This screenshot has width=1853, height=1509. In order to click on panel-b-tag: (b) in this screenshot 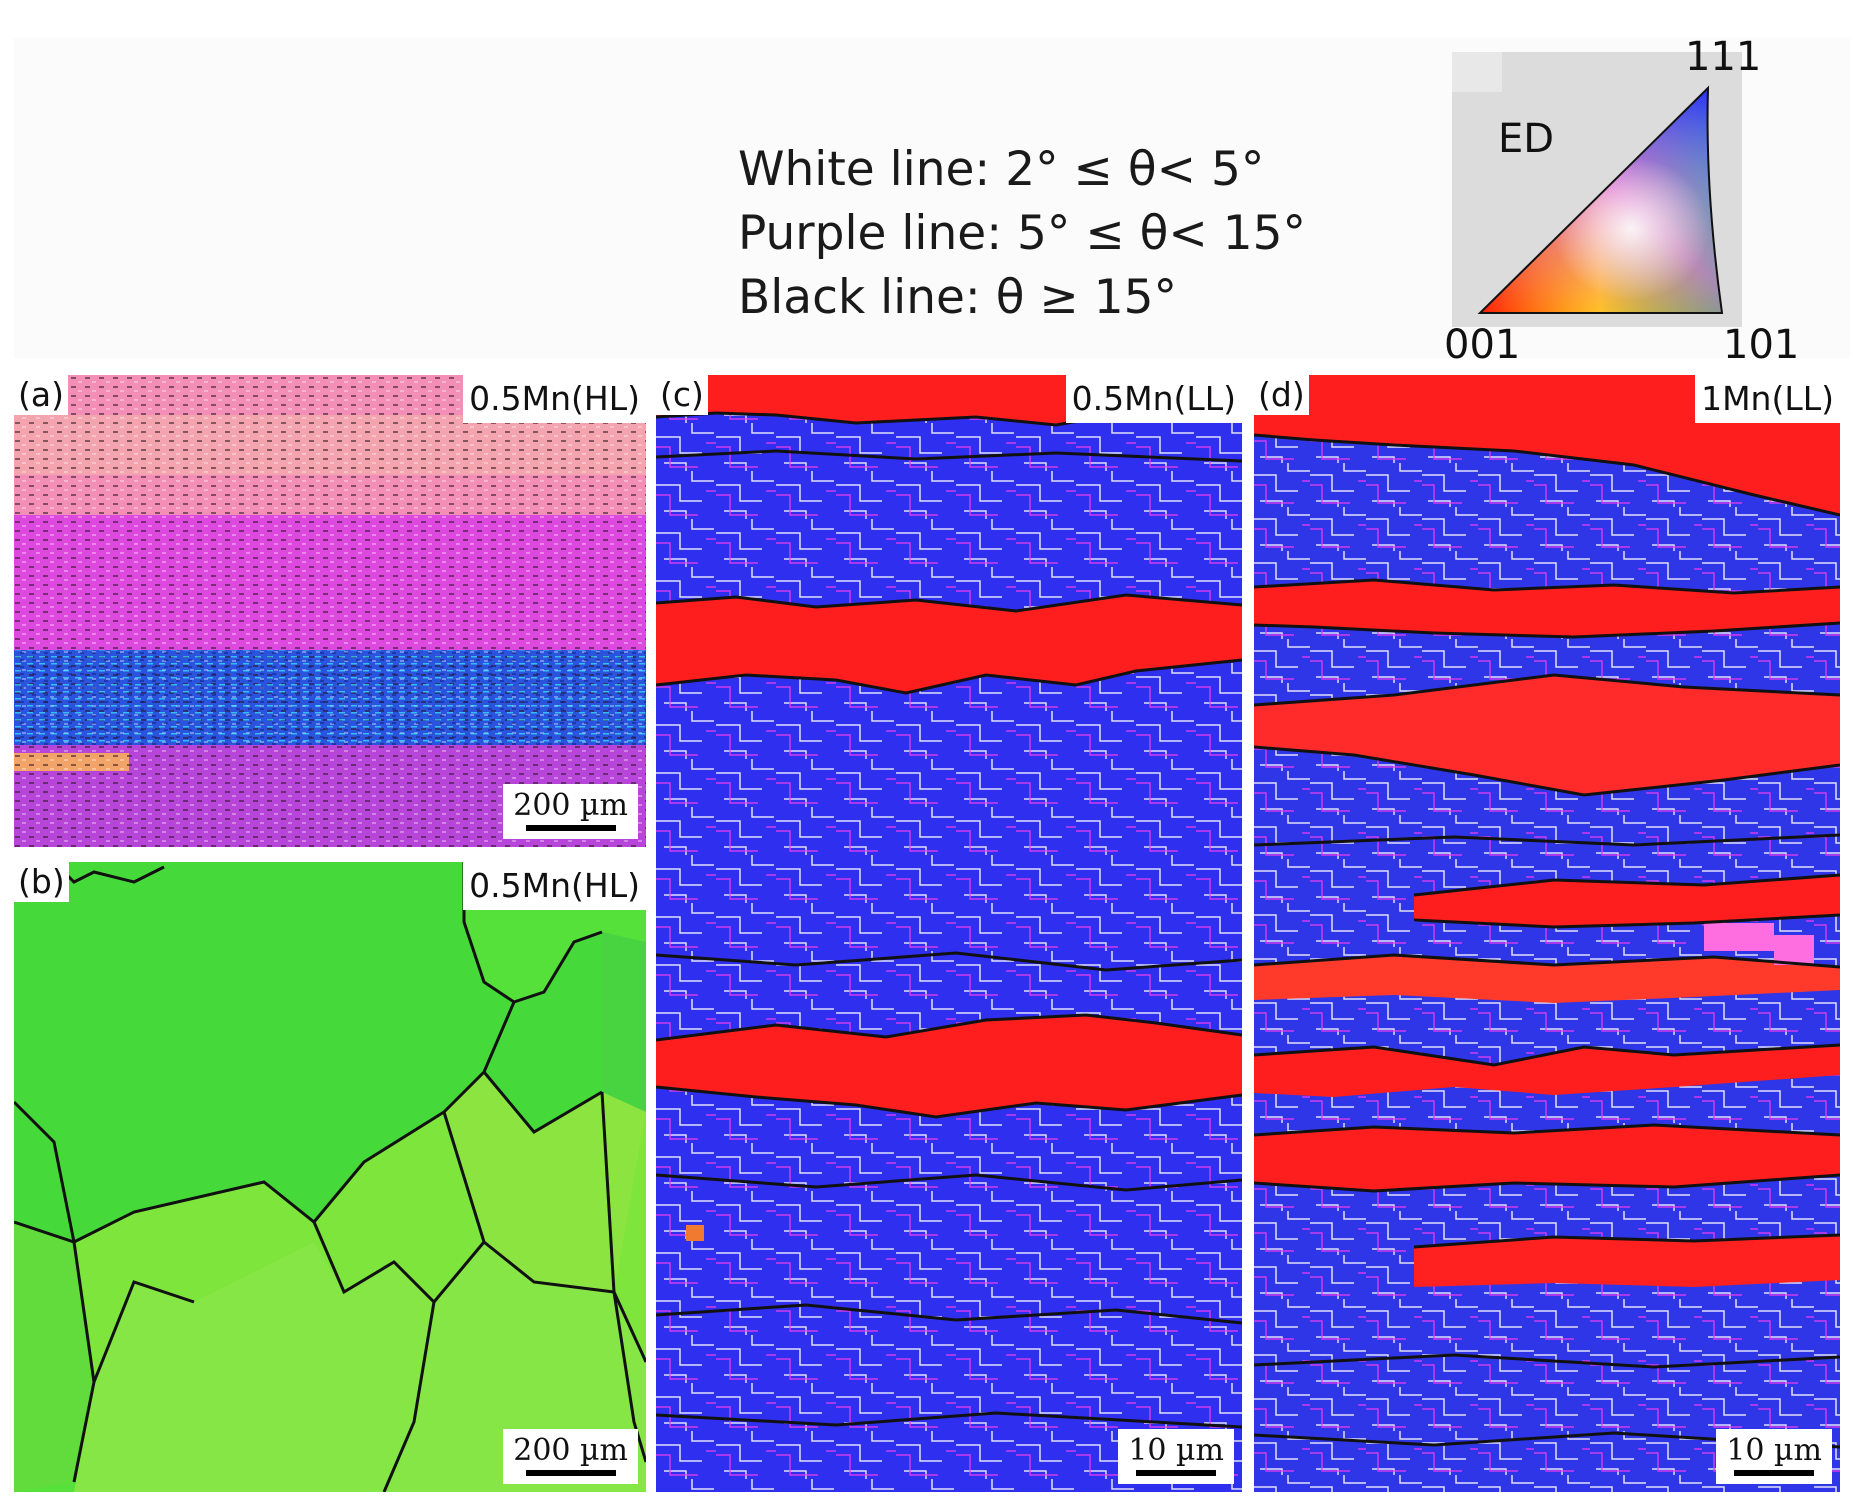, I will do `click(41, 882)`.